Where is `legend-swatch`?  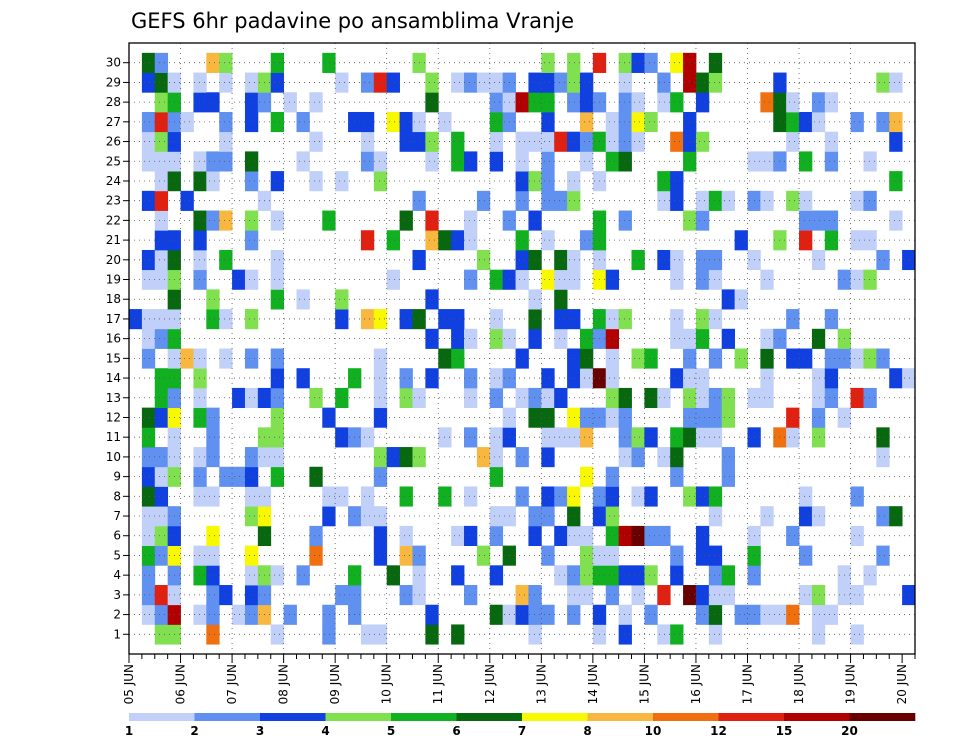 legend-swatch is located at coordinates (882, 717).